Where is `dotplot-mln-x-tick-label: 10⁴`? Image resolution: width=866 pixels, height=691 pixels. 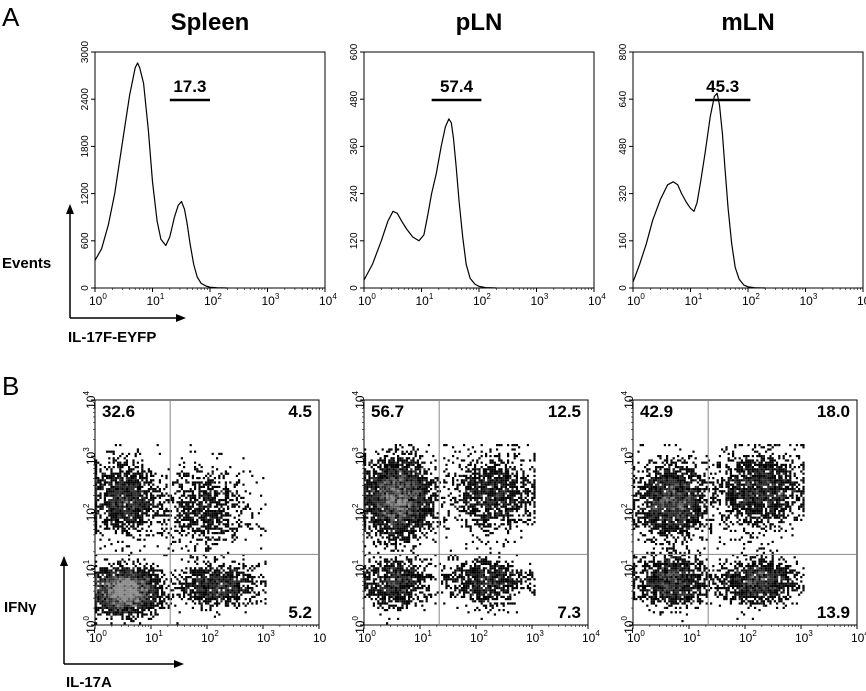
dotplot-mln-x-tick-label: 10⁴ is located at coordinates (858, 637).